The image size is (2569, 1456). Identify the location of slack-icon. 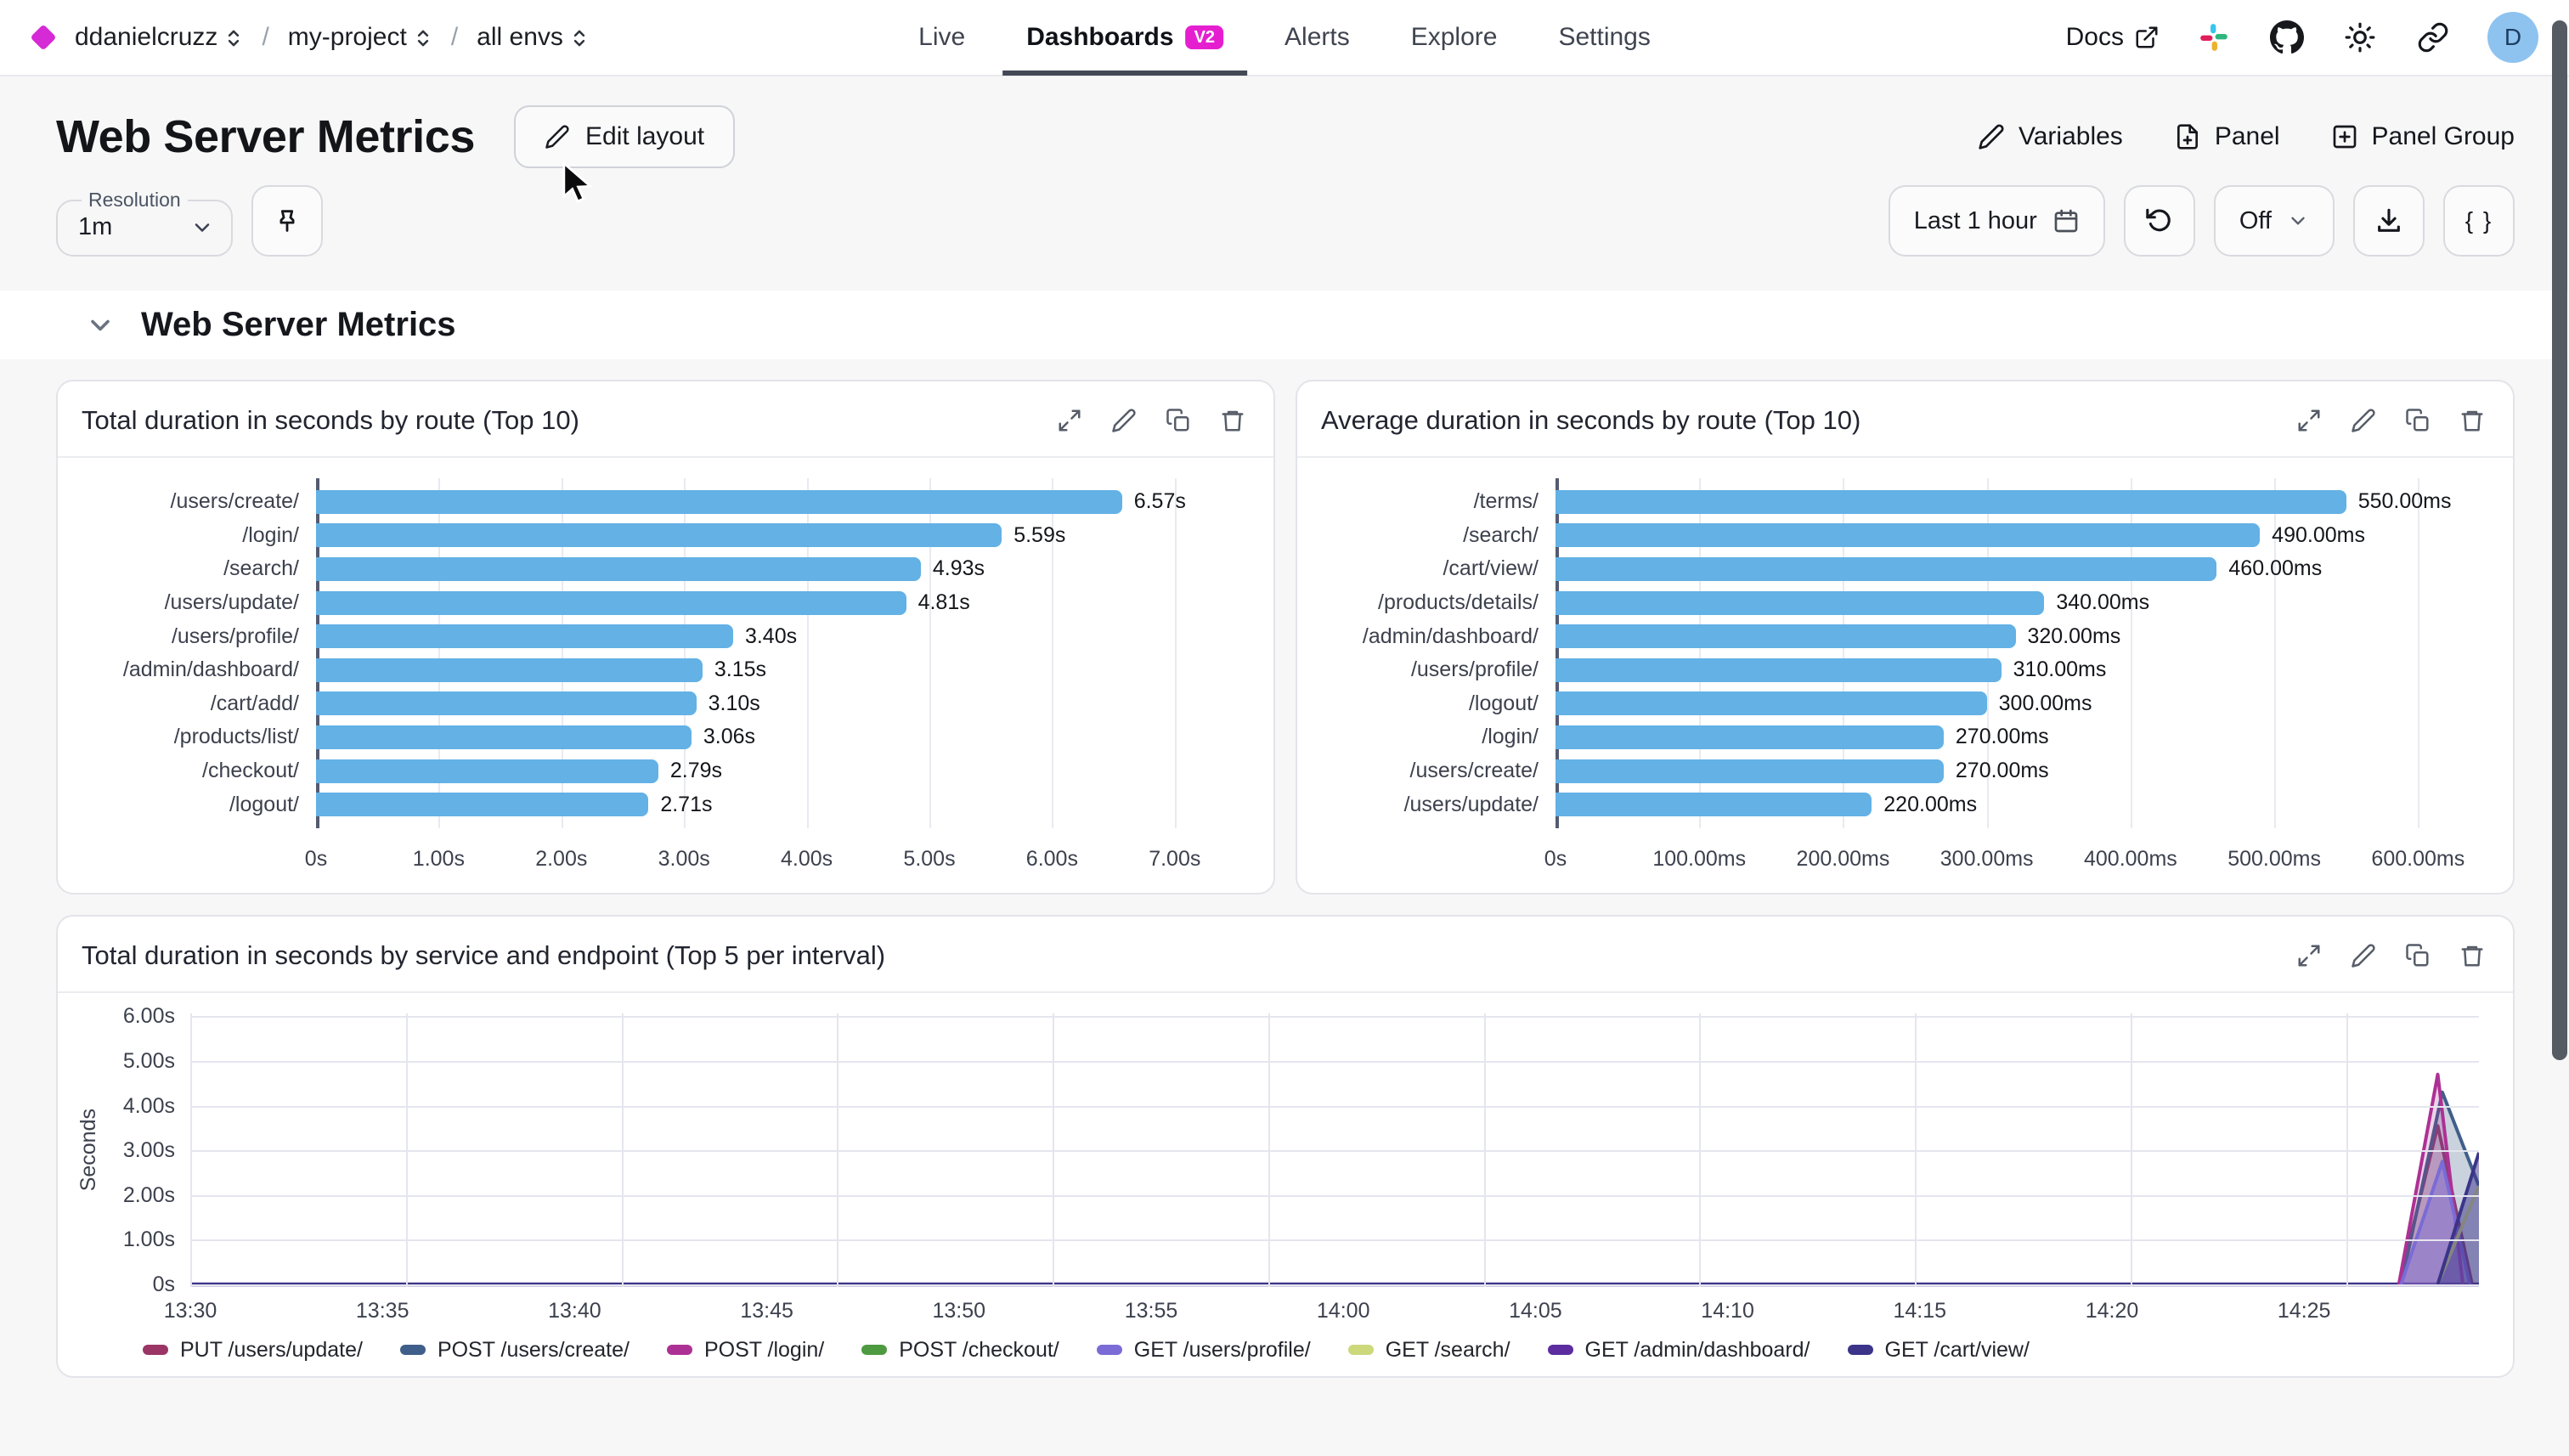
(2214, 38).